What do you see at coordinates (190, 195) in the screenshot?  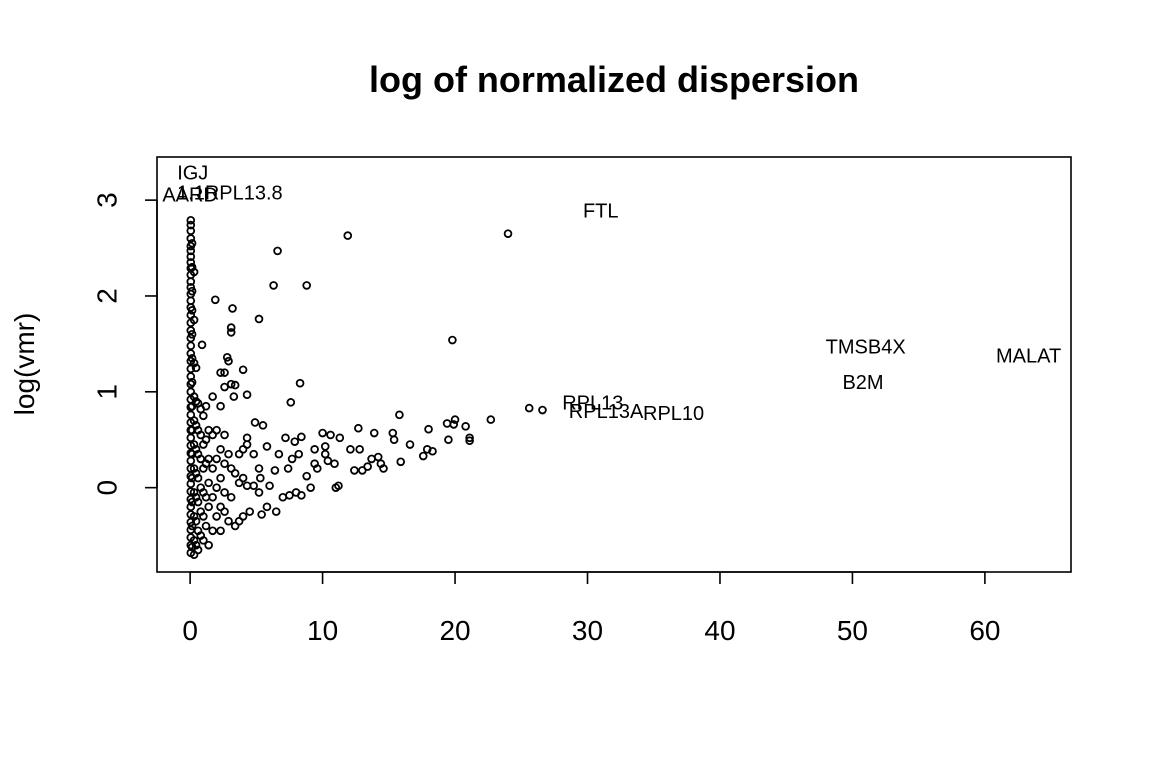 I see `point-label: AARD` at bounding box center [190, 195].